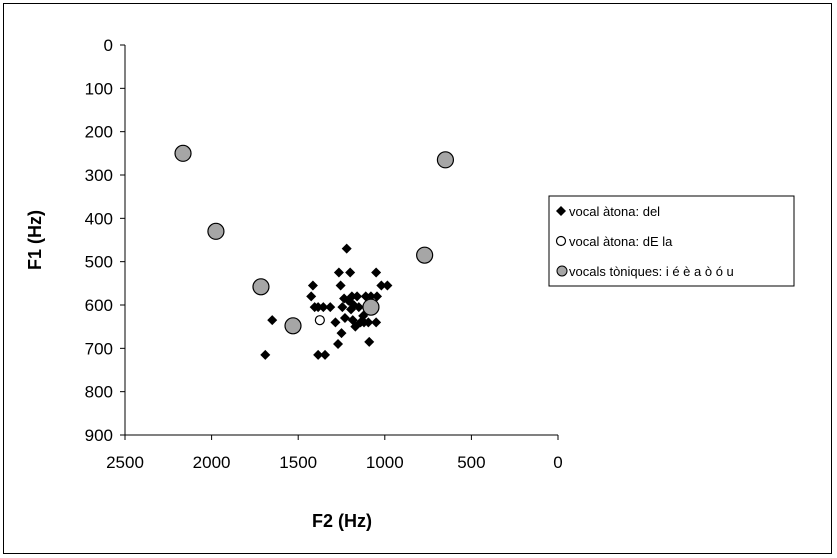 The image size is (837, 558). I want to click on x-axis-ticks: 2500 2000 1500 1000 500 0, so click(334, 453).